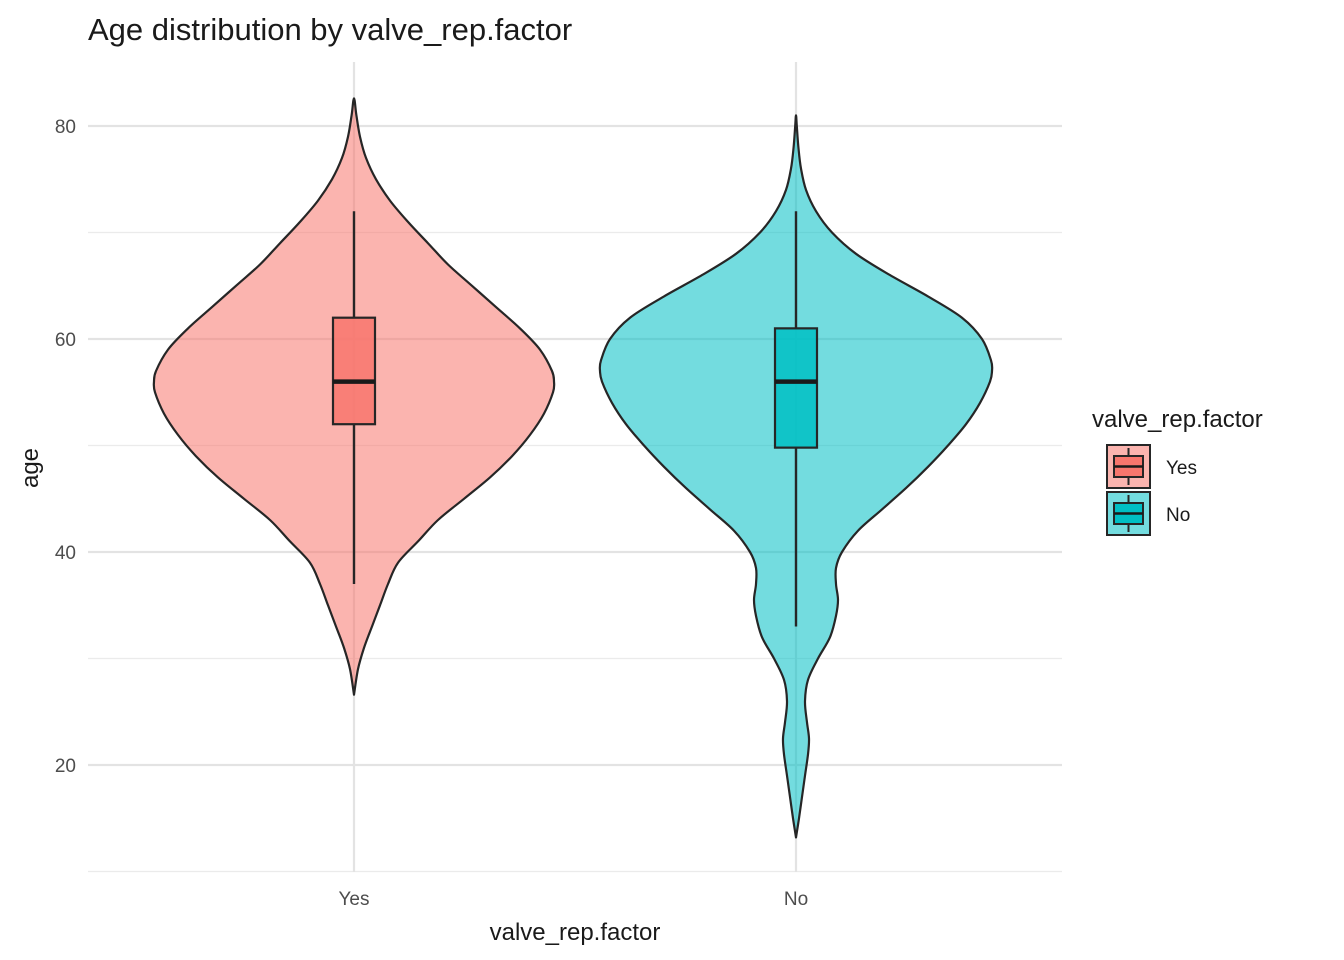 Image resolution: width=1344 pixels, height=960 pixels. What do you see at coordinates (65, 340) in the screenshot?
I see `y-tick-label: 60` at bounding box center [65, 340].